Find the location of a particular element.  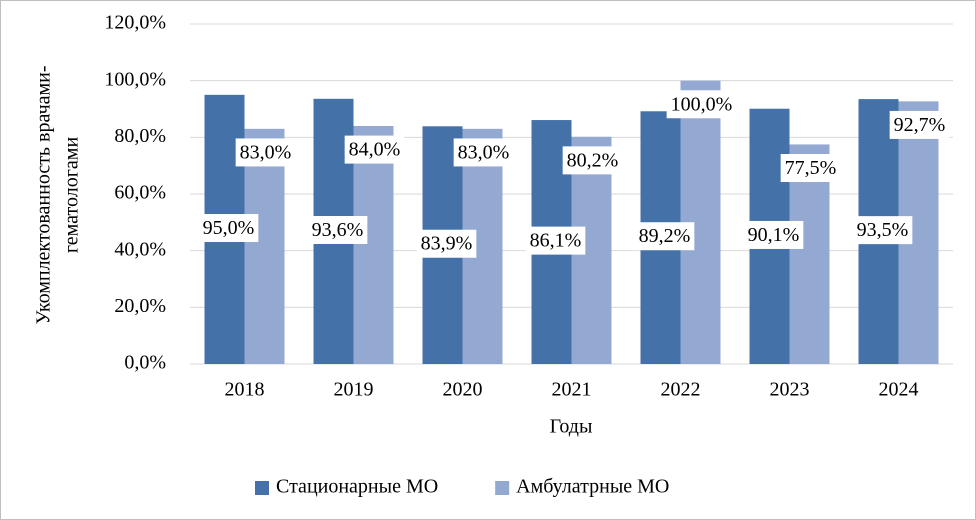

legend-label: Амбулатрные МО is located at coordinates (592, 487).